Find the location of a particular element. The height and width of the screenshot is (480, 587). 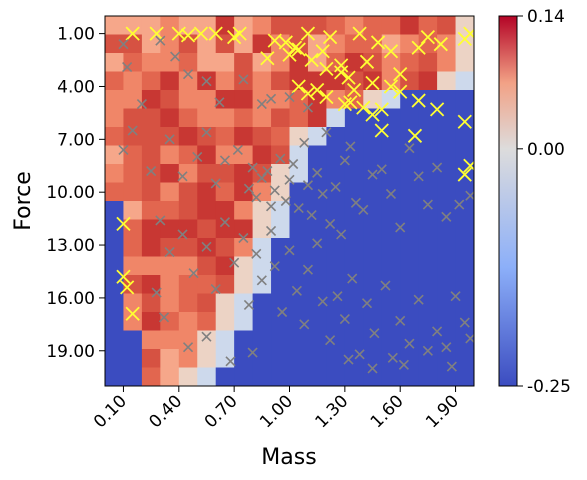

y-tick-label: 4.00 is located at coordinates (76, 87).